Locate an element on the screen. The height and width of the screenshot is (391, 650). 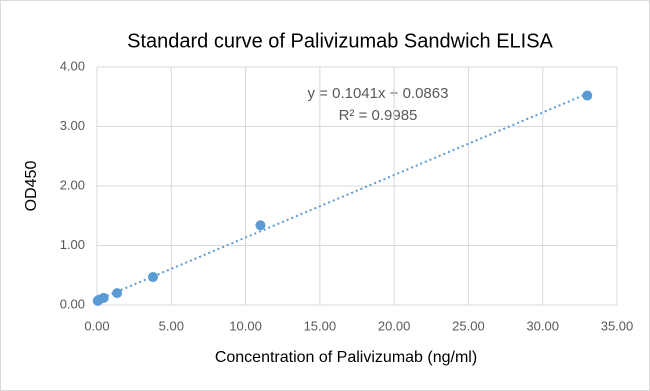
x-tick-label: 20.00 is located at coordinates (394, 325).